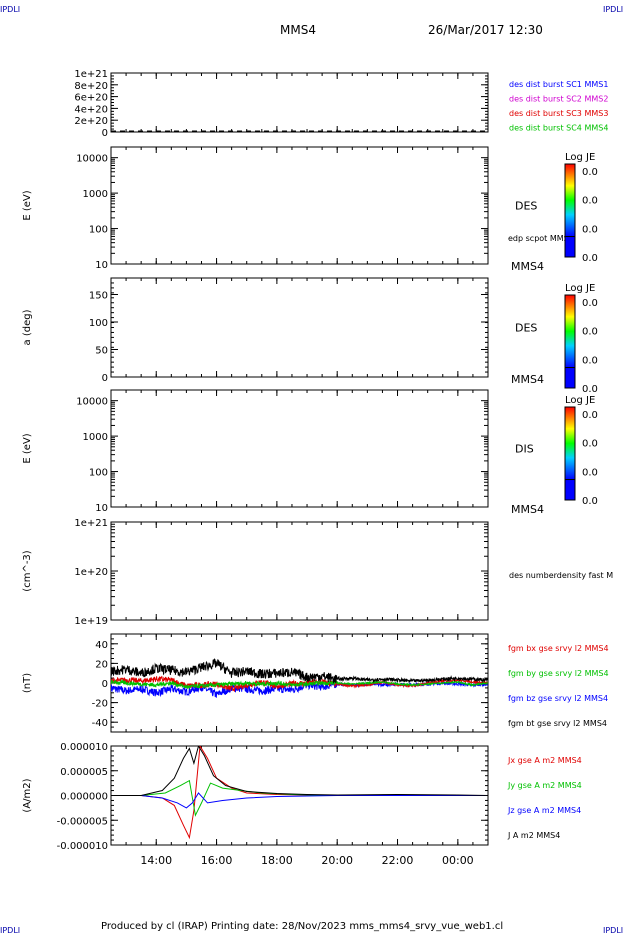  Describe the element at coordinates (91, 86) in the screenshot. I see `y-tick-label: 8e+20` at that location.